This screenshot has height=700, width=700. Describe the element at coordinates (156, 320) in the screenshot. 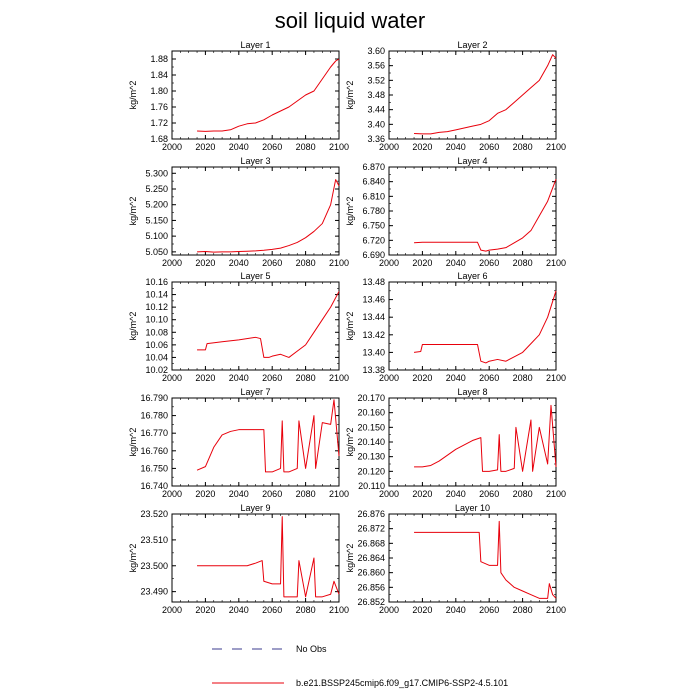

I see `y-tick-label: 10.10` at that location.